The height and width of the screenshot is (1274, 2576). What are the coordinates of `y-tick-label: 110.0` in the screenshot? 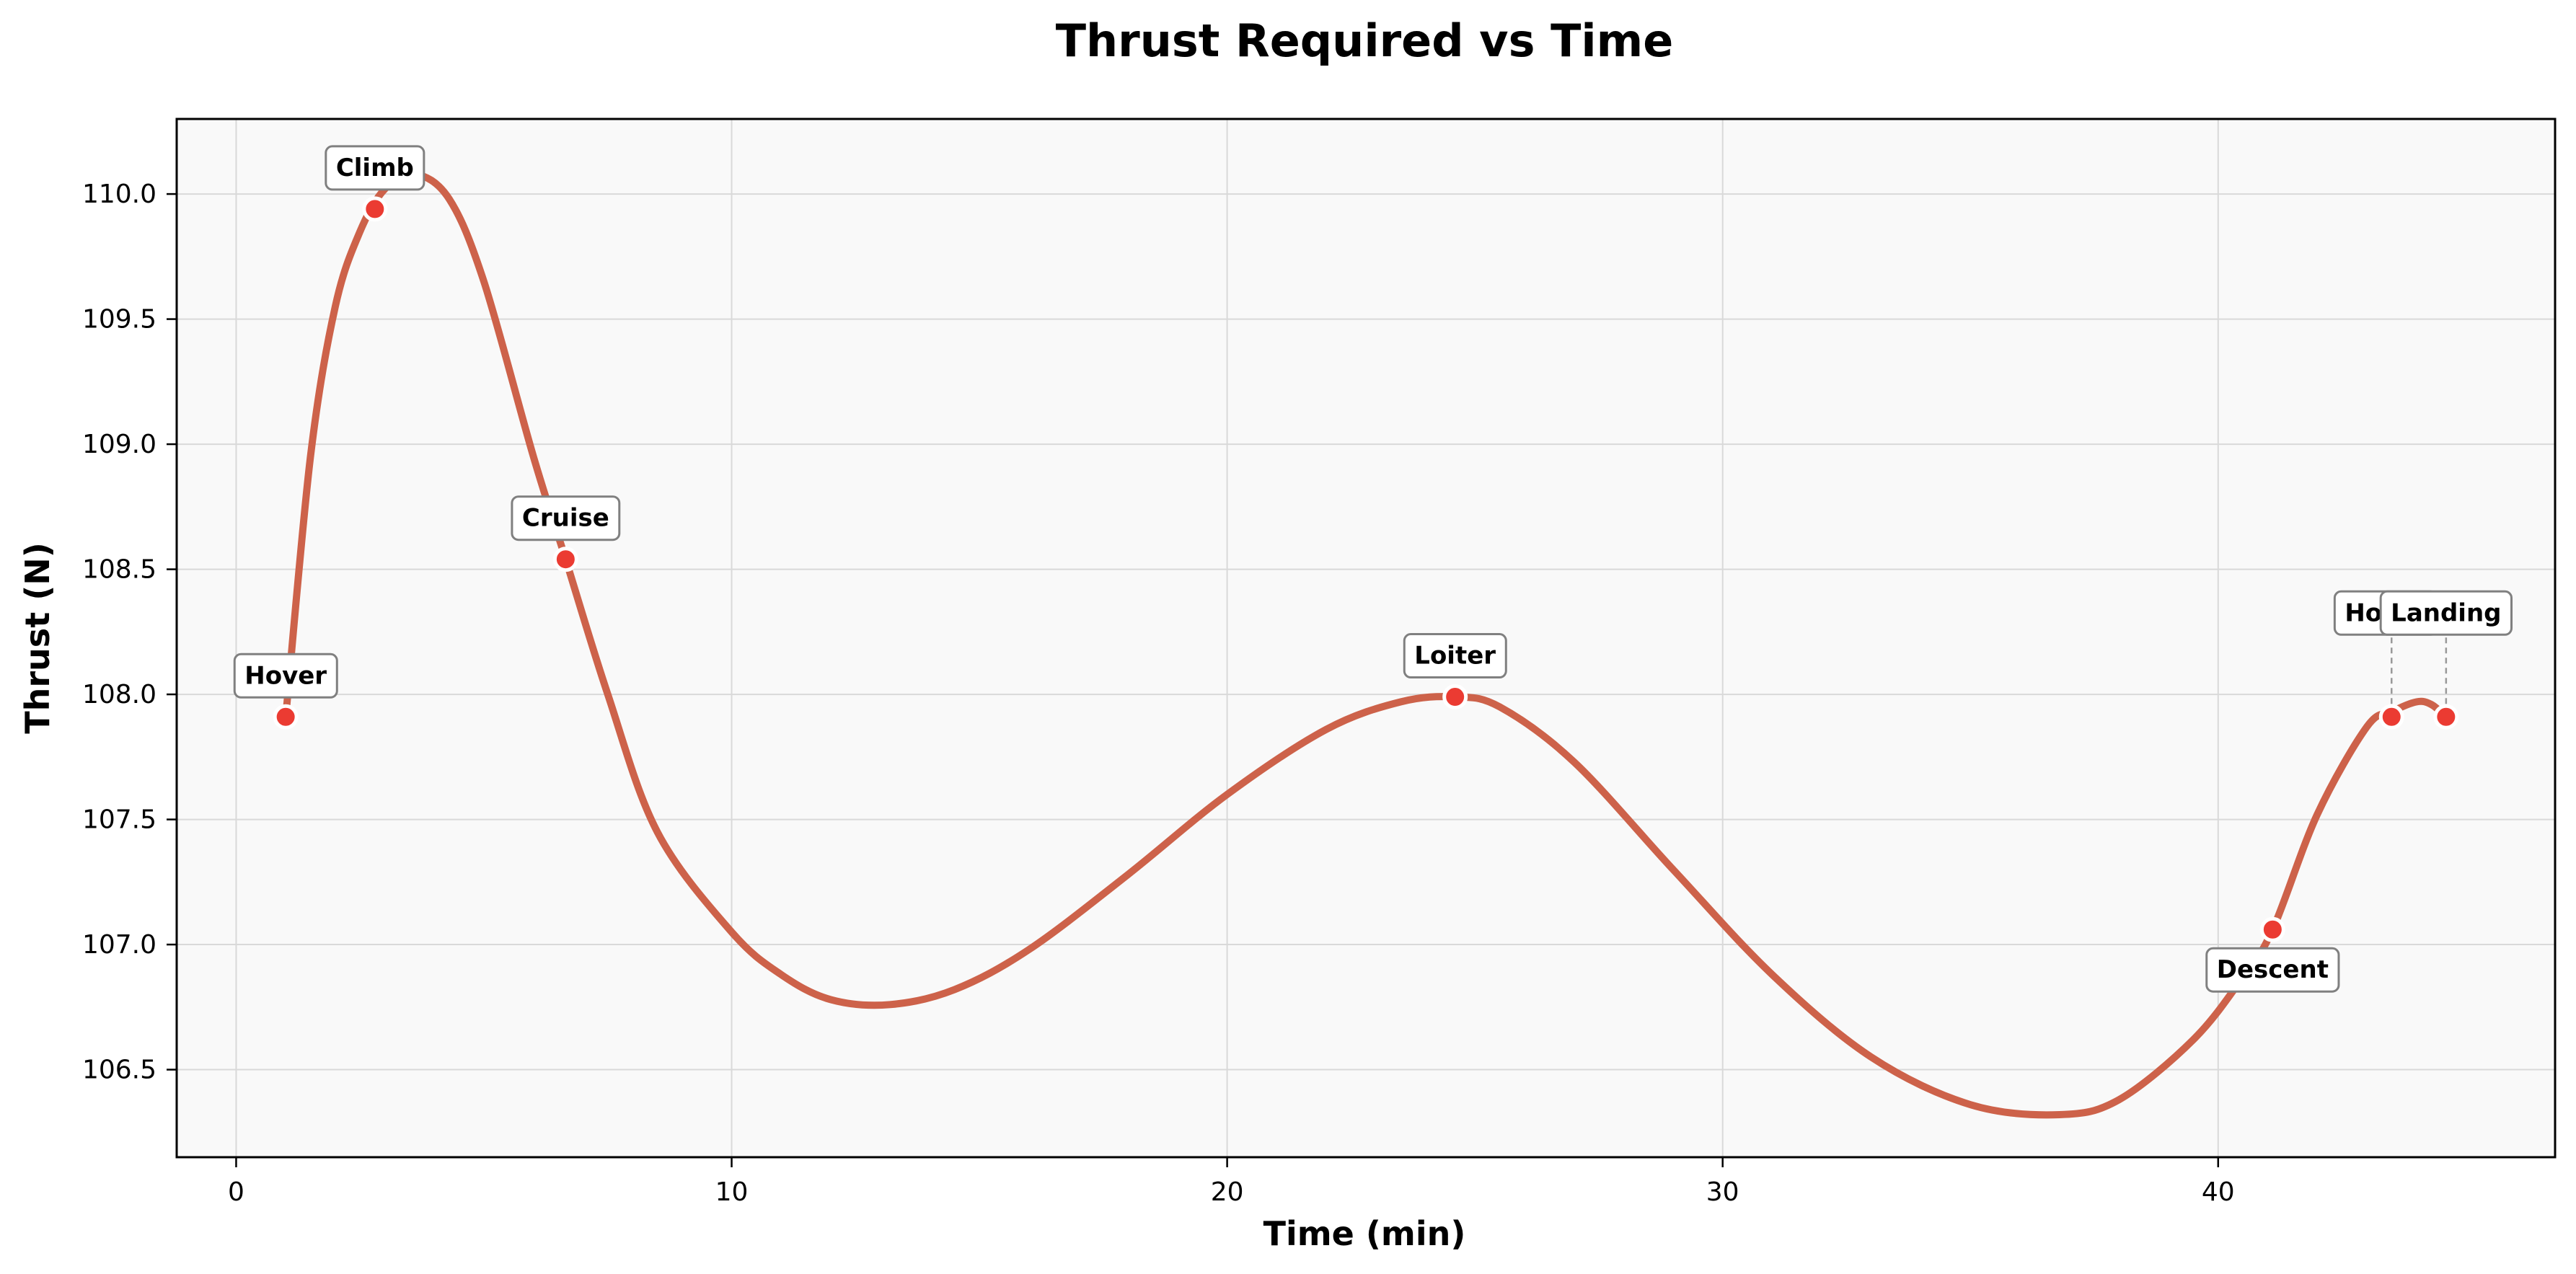 It's located at (119, 194).